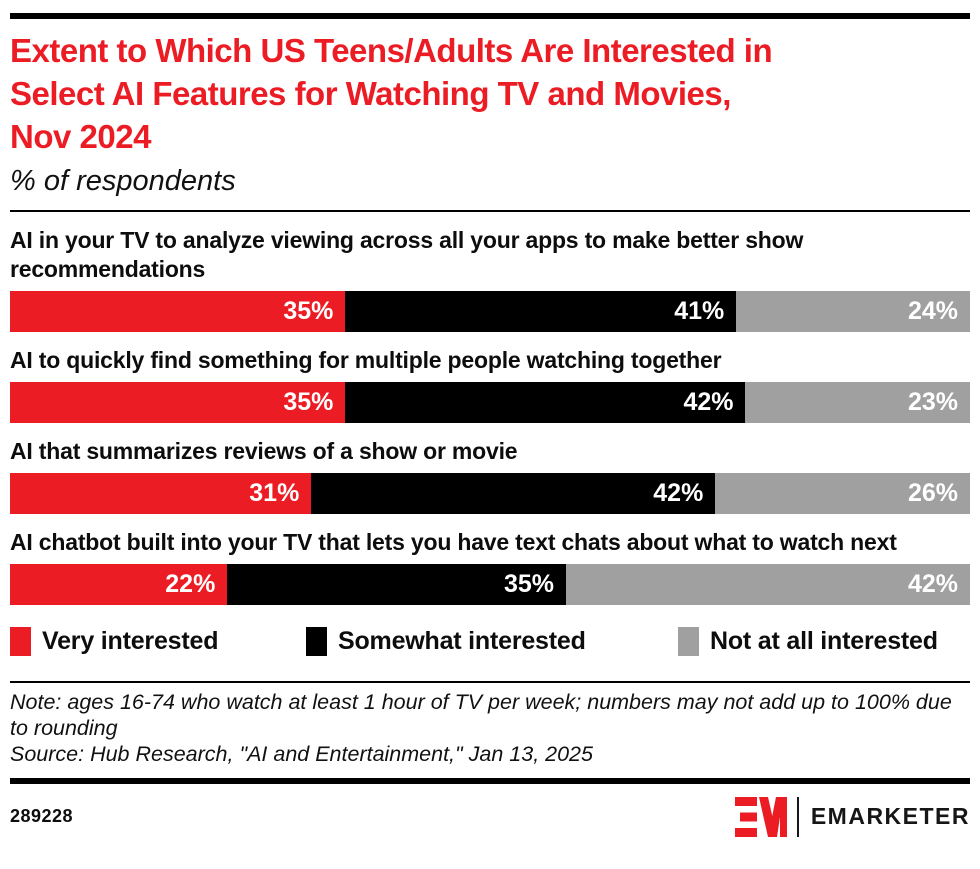 Image resolution: width=980 pixels, height=869 pixels. Describe the element at coordinates (490, 211) in the screenshot. I see `header-divider` at that location.